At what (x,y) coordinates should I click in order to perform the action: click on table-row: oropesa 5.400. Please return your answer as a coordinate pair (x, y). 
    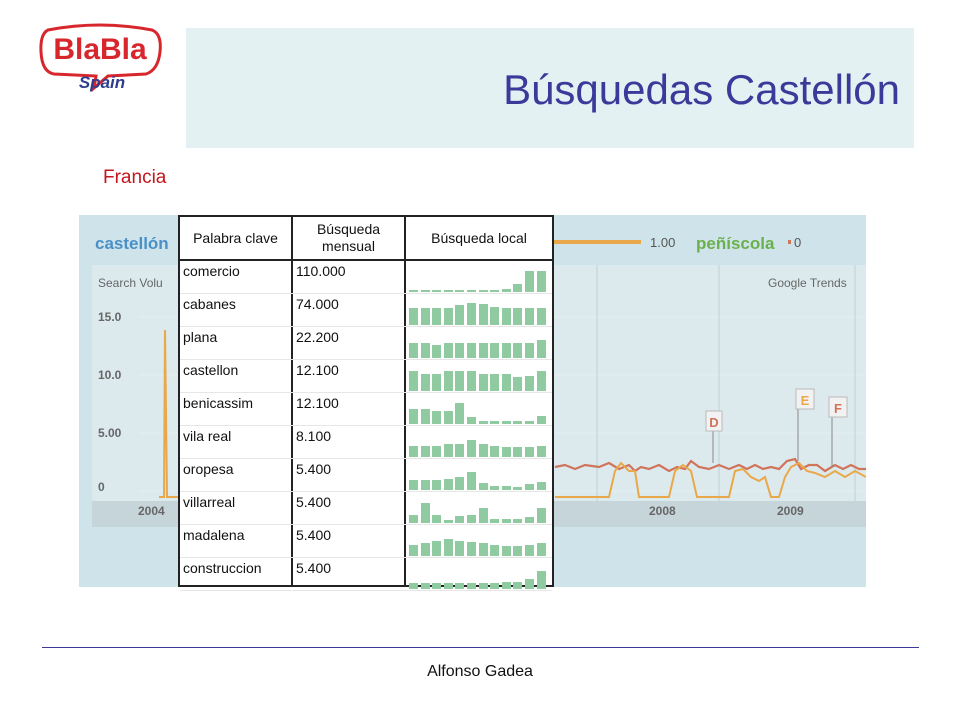
    Looking at the image, I should click on (366, 475).